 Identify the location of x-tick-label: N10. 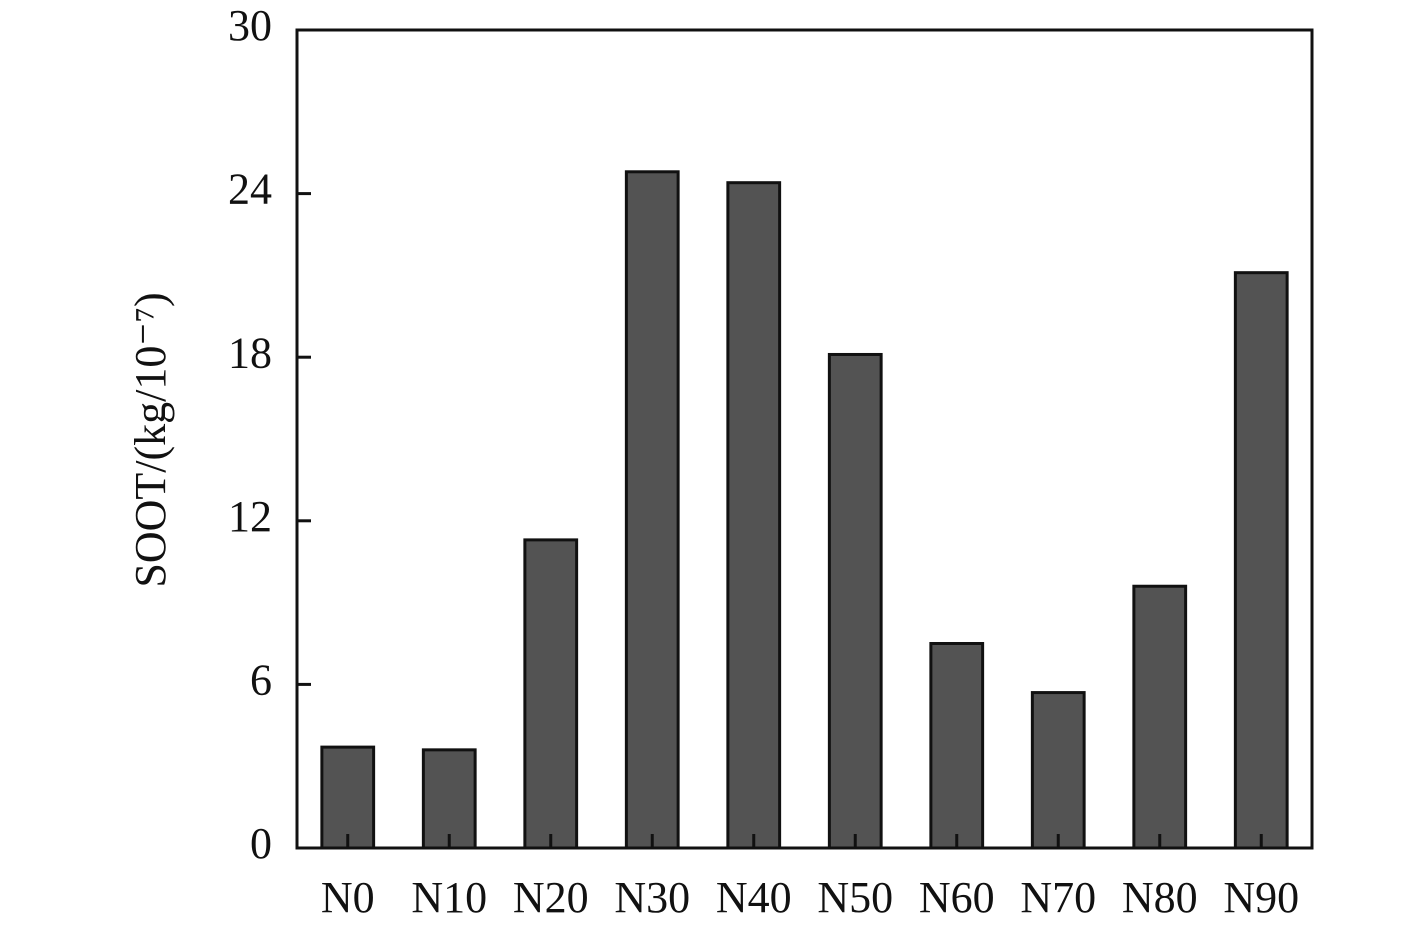
(449, 897).